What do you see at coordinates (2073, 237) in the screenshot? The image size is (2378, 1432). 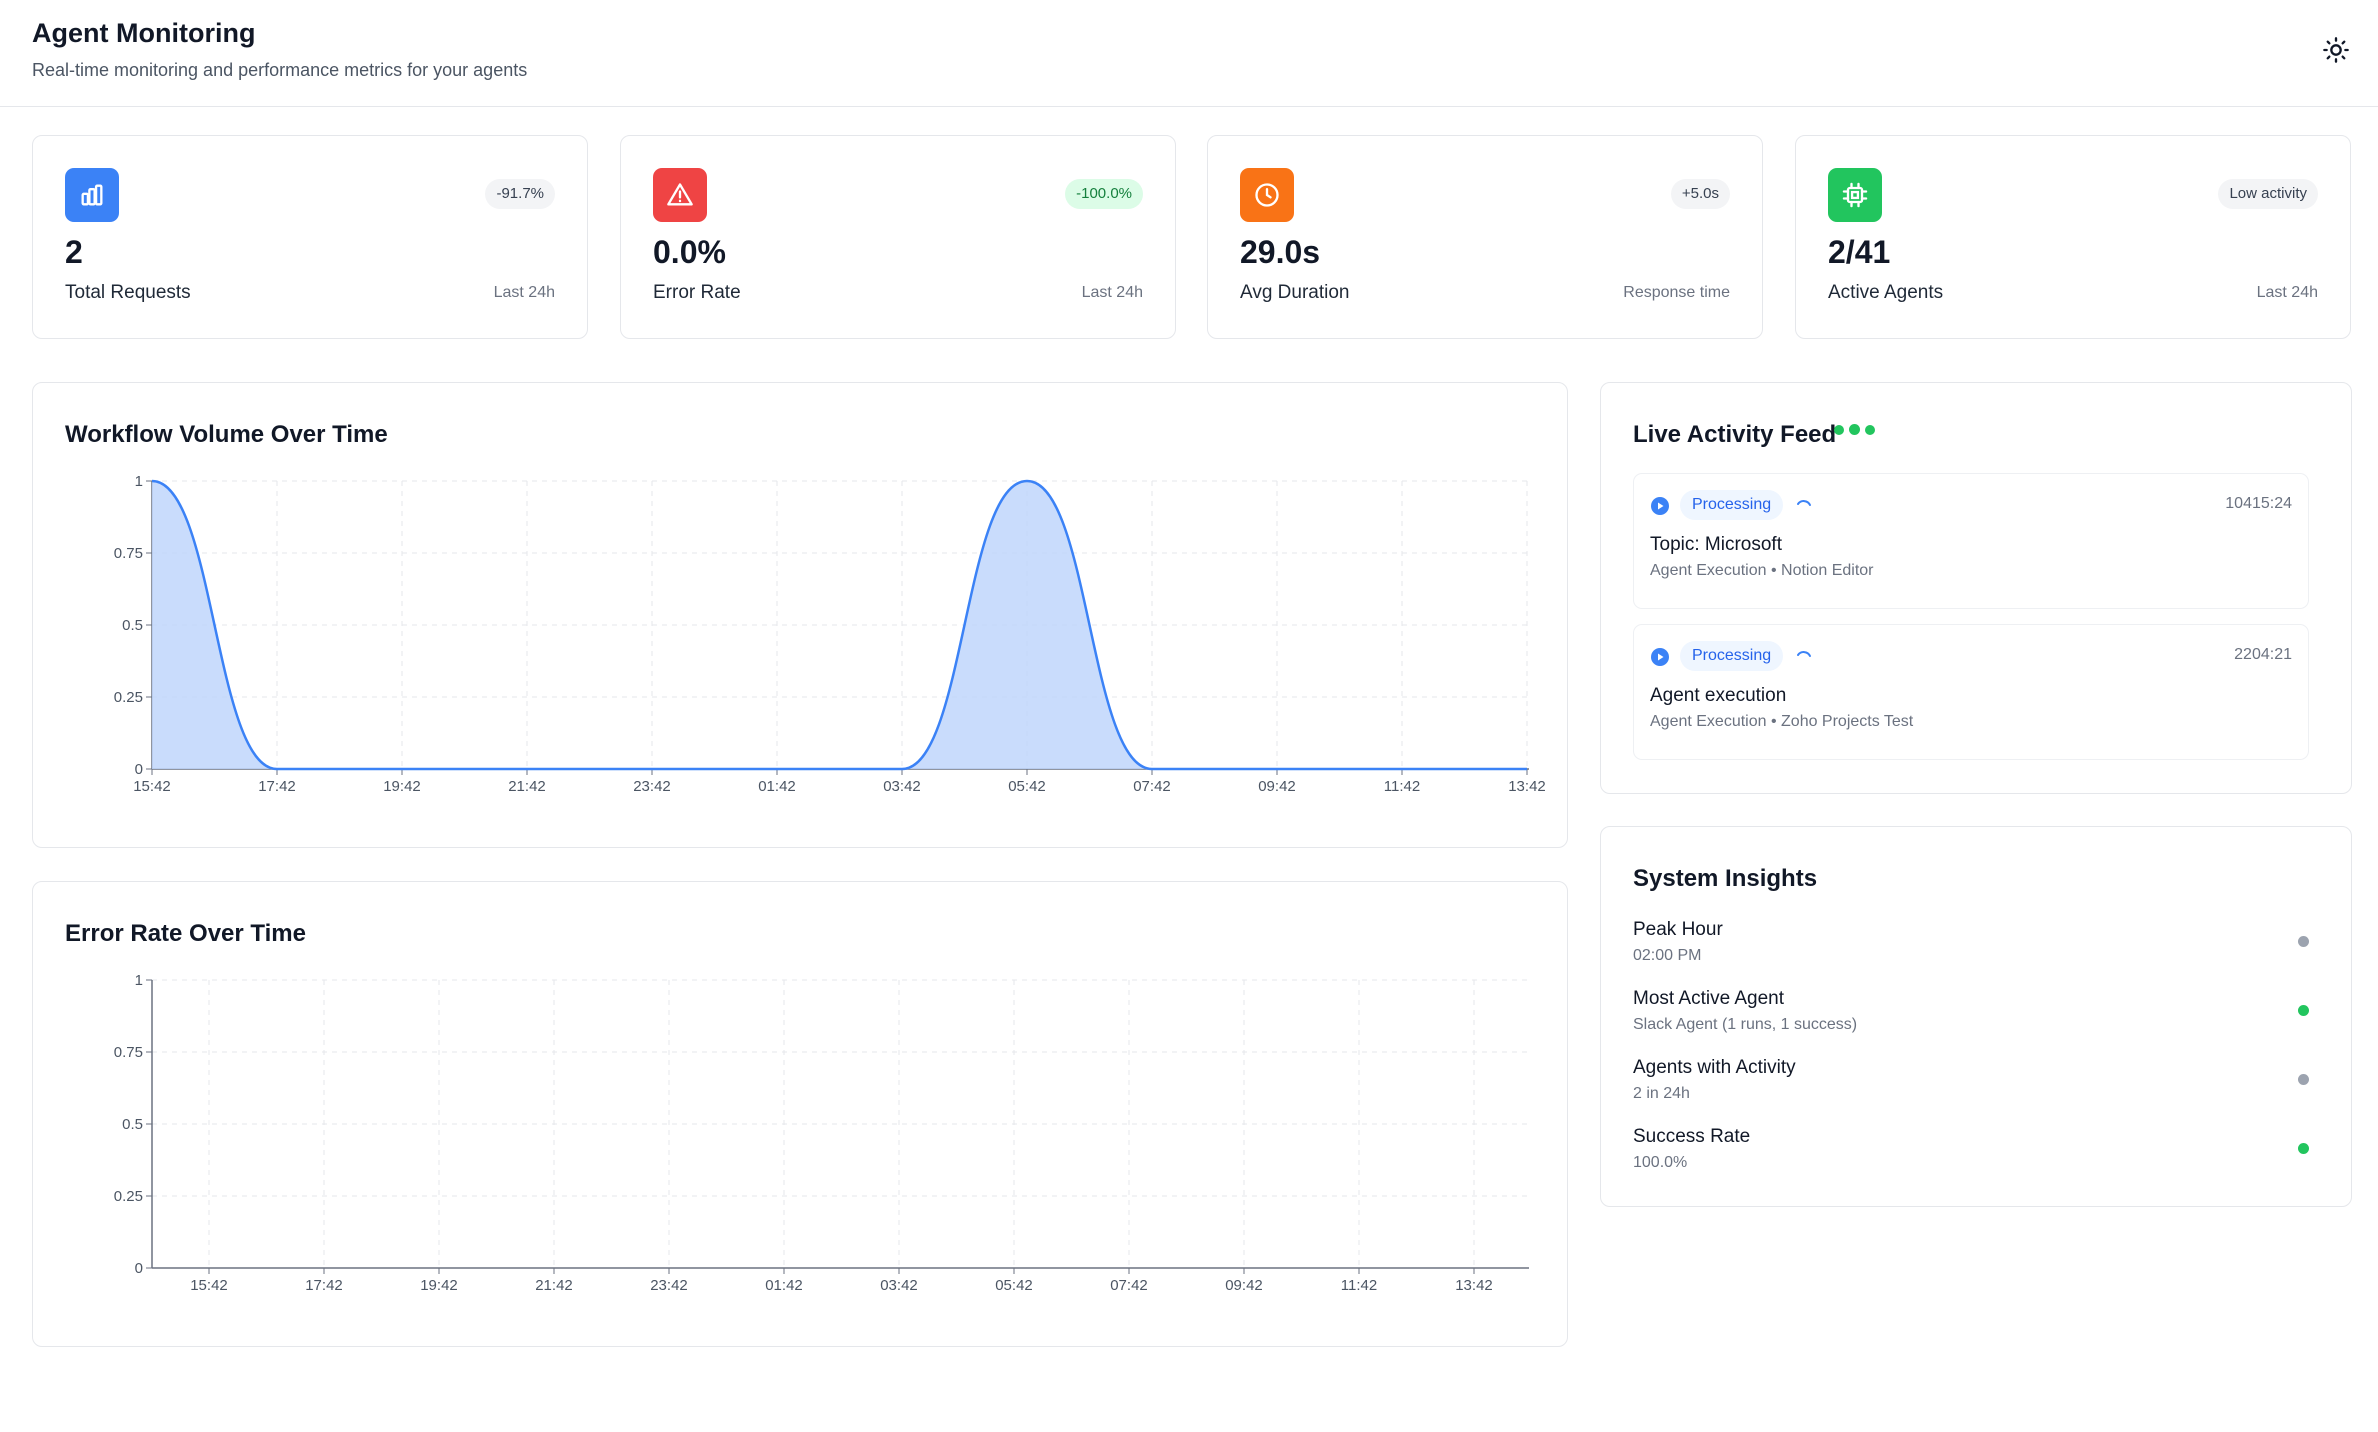 I see `stat-card-active-agents: Low activity 2/41 Active Agents Last 24h` at bounding box center [2073, 237].